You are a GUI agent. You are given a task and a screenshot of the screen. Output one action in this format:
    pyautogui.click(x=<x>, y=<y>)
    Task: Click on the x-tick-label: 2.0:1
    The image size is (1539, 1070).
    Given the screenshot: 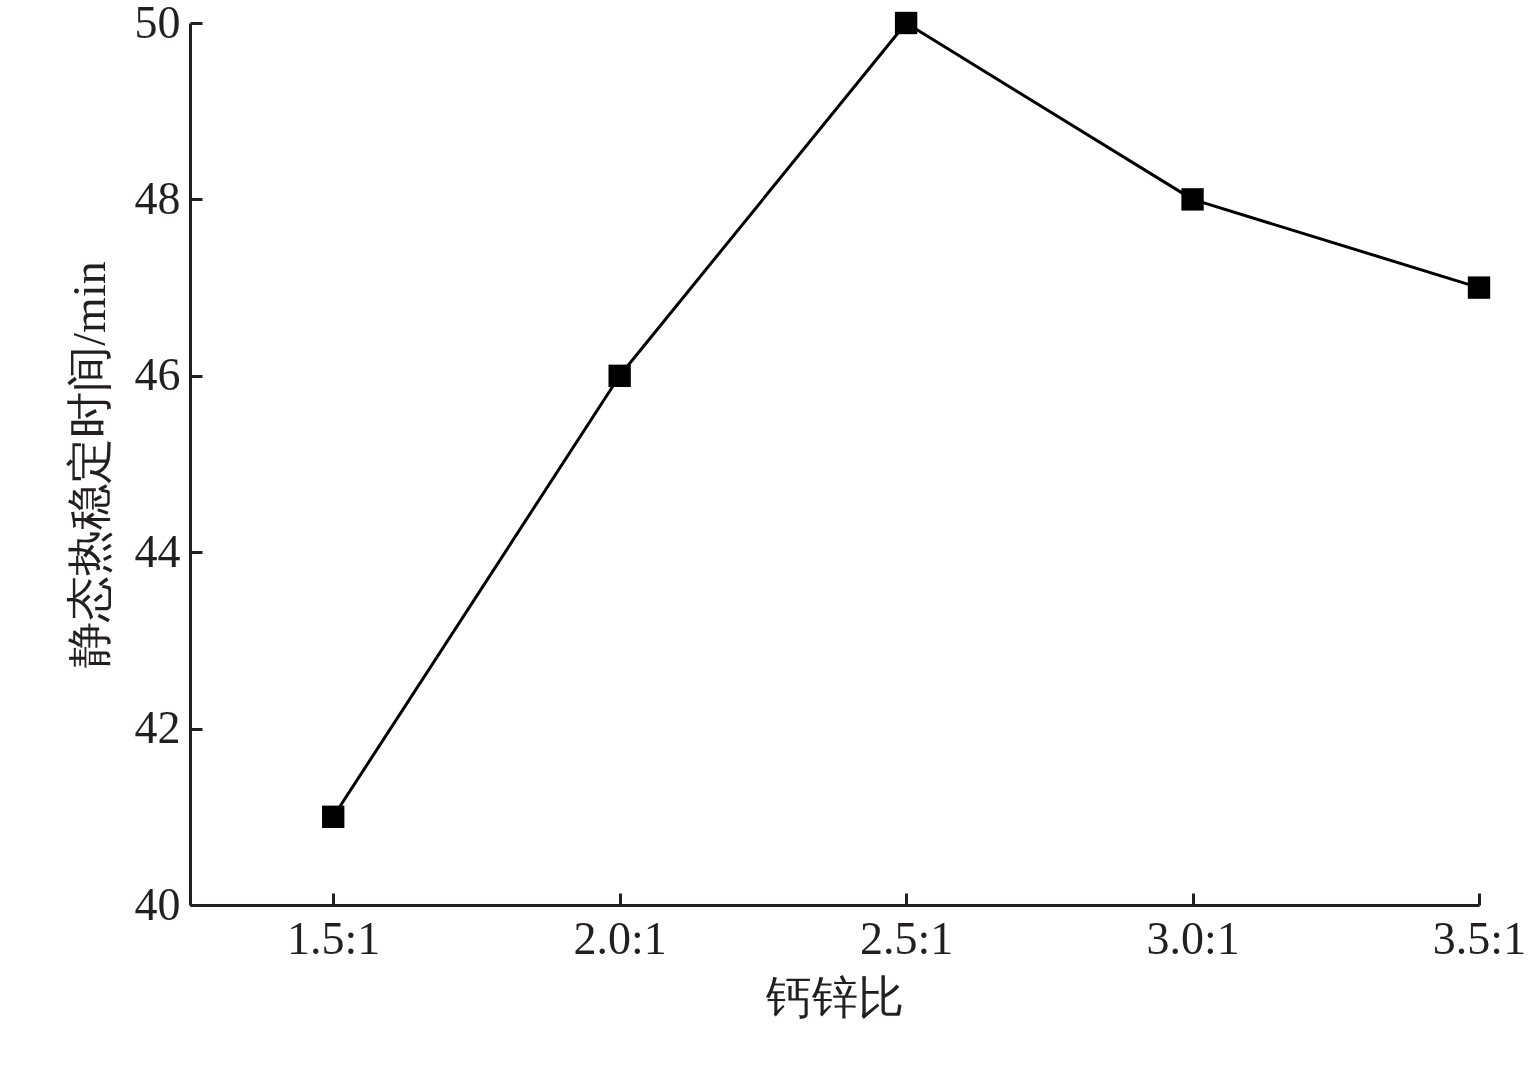 What is the action you would take?
    pyautogui.click(x=620, y=938)
    